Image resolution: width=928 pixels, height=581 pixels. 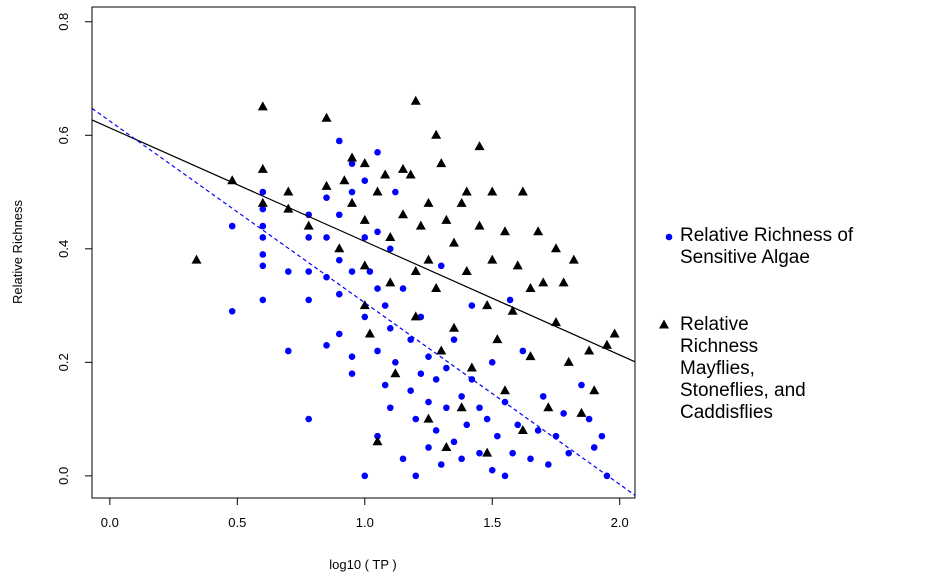 I want to click on y-tick-label: 0.4, so click(x=63, y=249).